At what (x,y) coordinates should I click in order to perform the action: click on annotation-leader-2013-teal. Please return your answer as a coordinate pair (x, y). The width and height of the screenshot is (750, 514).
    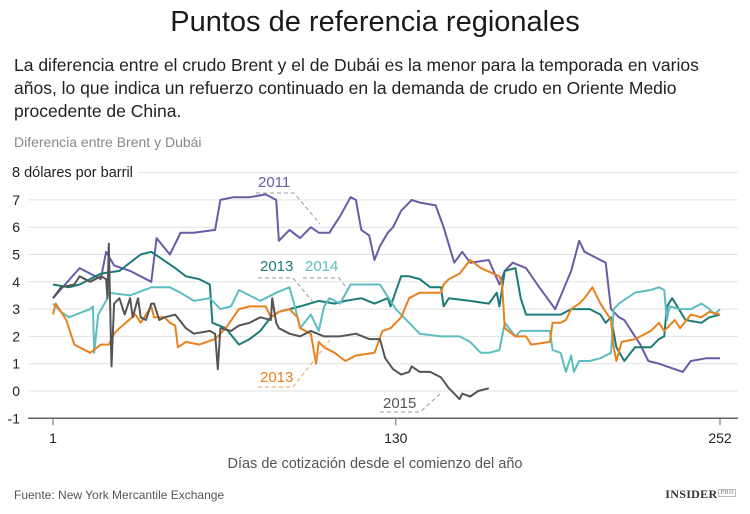
    Looking at the image, I should click on (286, 290).